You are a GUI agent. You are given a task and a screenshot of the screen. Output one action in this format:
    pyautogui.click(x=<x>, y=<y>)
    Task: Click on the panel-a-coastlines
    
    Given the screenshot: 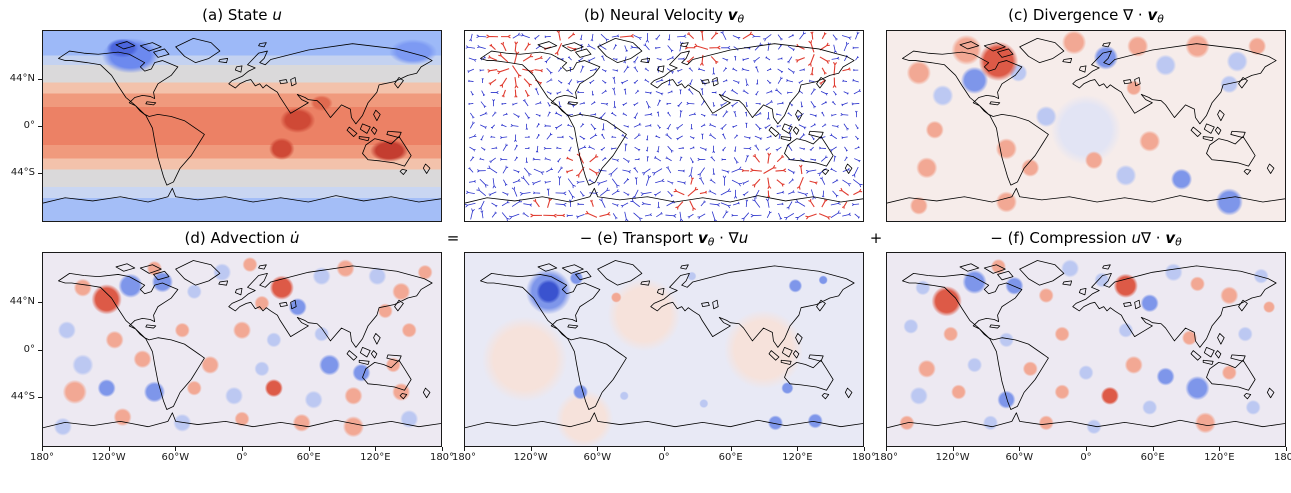 What is the action you would take?
    pyautogui.click(x=242, y=126)
    